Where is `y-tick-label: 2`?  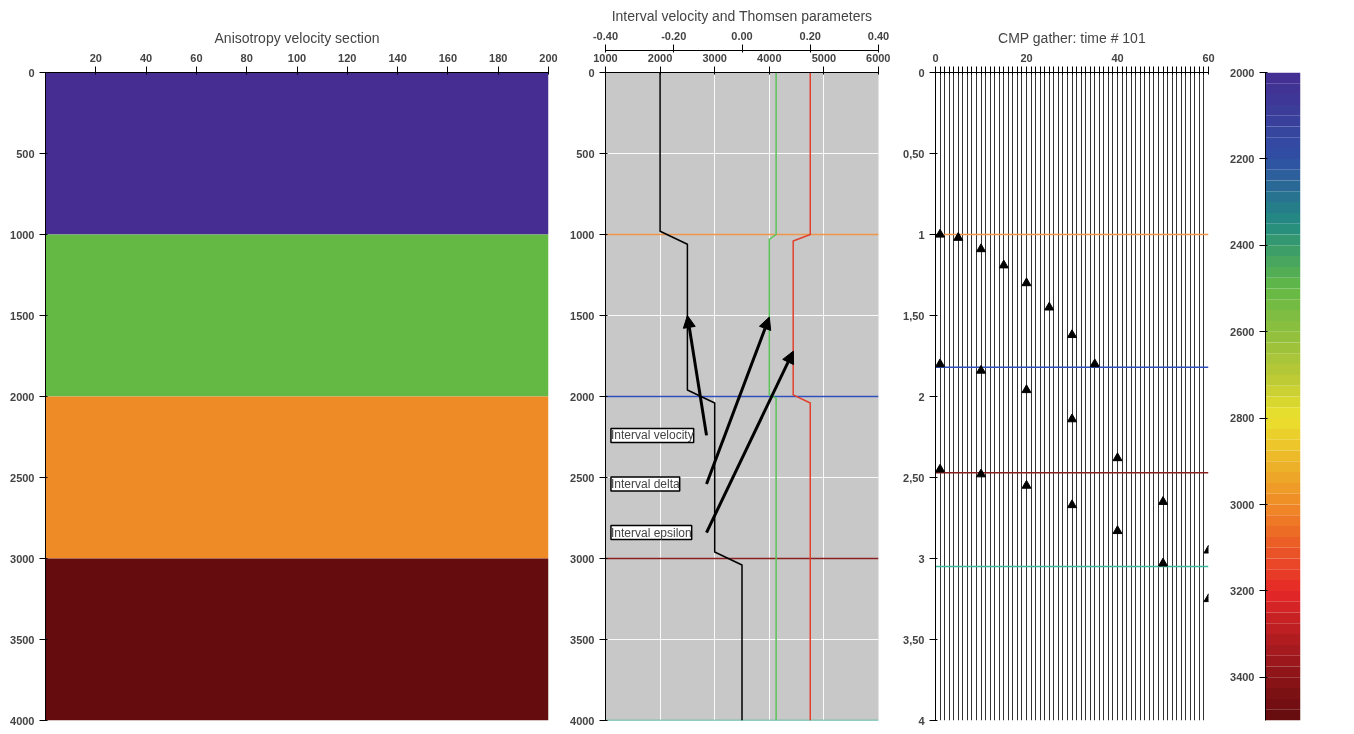 y-tick-label: 2 is located at coordinates (921, 396).